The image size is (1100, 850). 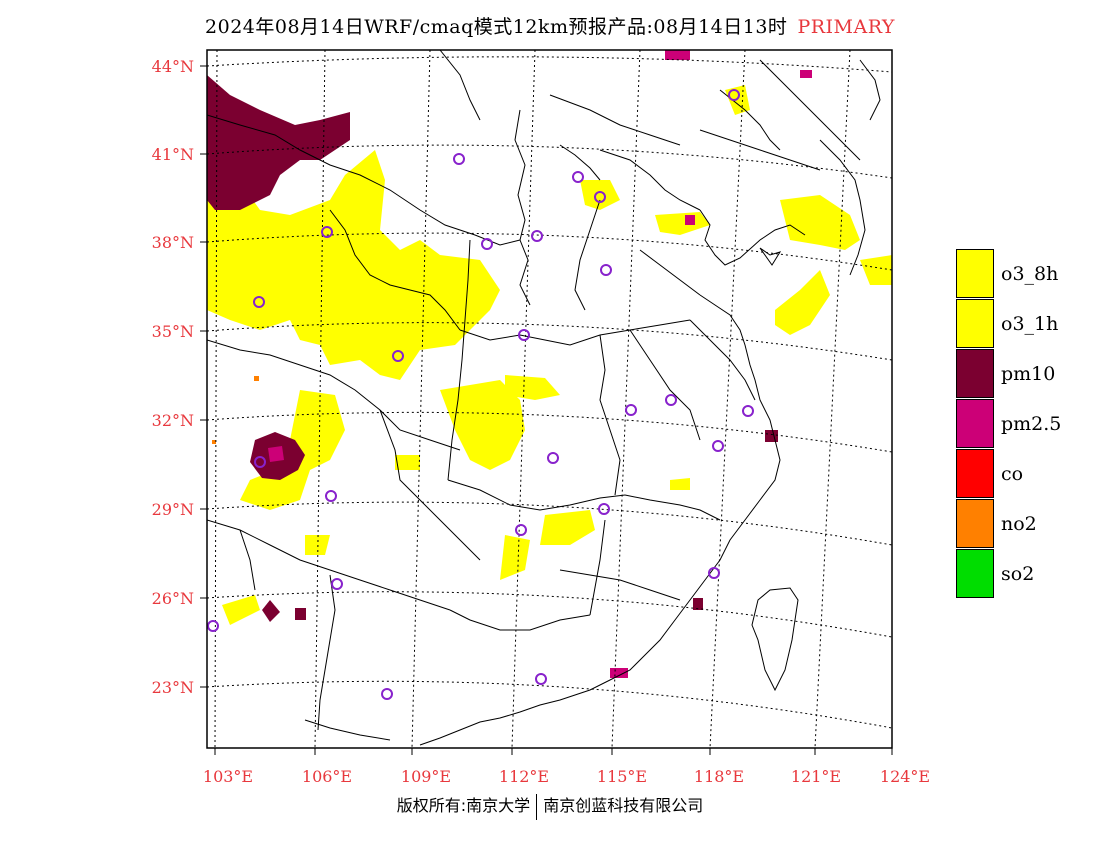 I want to click on lon-label-115: 115°E, so click(x=622, y=776).